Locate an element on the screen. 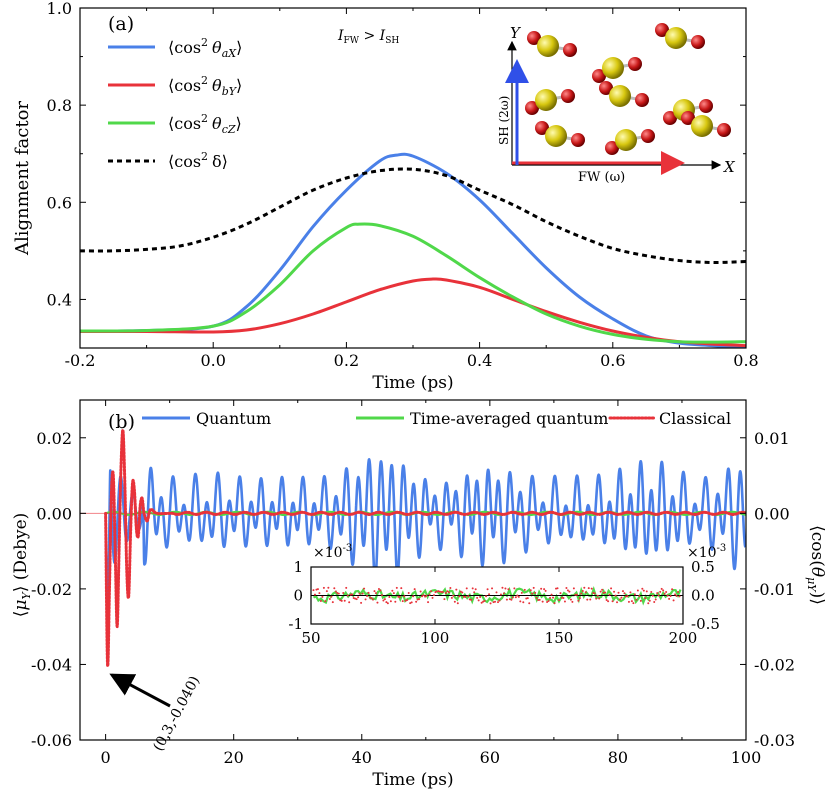 Image resolution: width=831 pixels, height=794 pixels. inset-x-tick-label: 50 is located at coordinates (310, 638).